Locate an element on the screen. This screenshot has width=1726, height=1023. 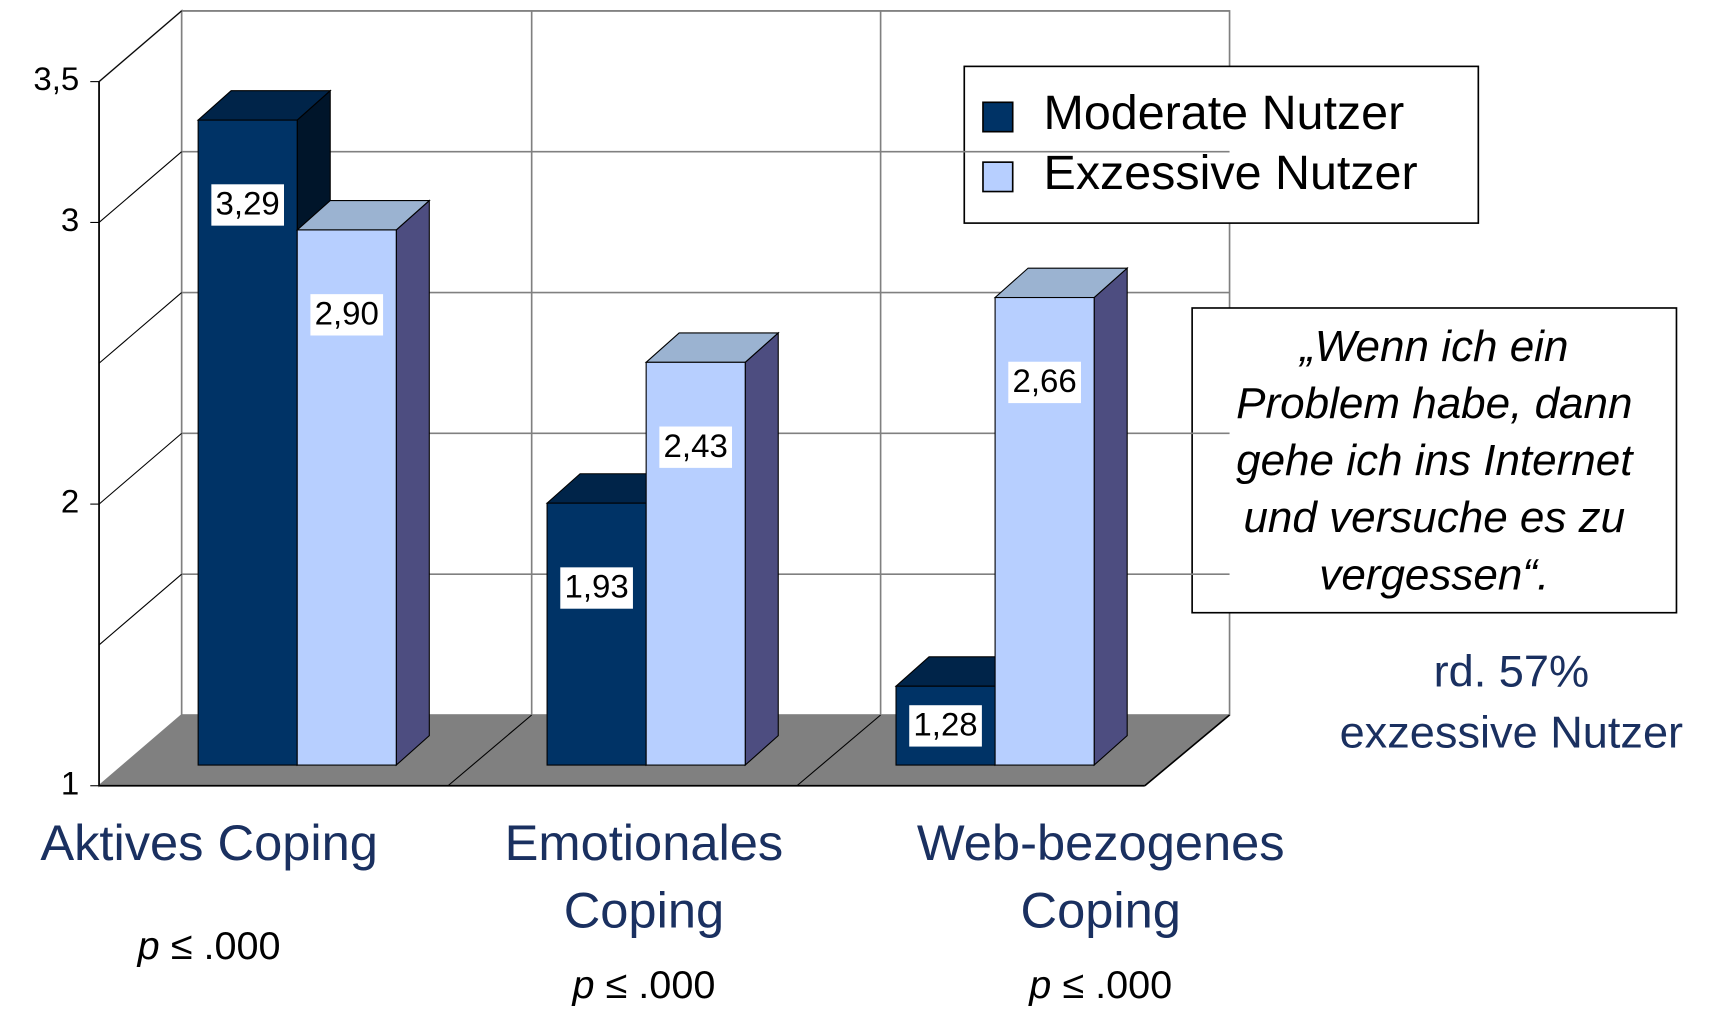
y-tick-label: 2 is located at coordinates (70, 501).